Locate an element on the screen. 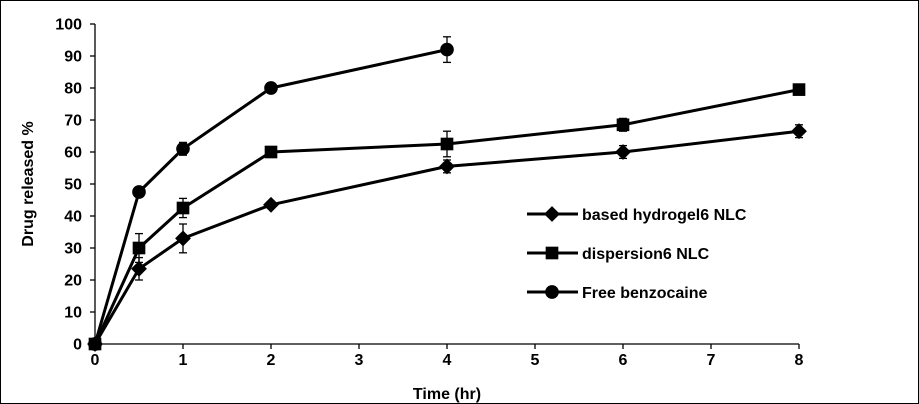 Image resolution: width=919 pixels, height=404 pixels. legend-item: dispersion6 NLC is located at coordinates (618, 254).